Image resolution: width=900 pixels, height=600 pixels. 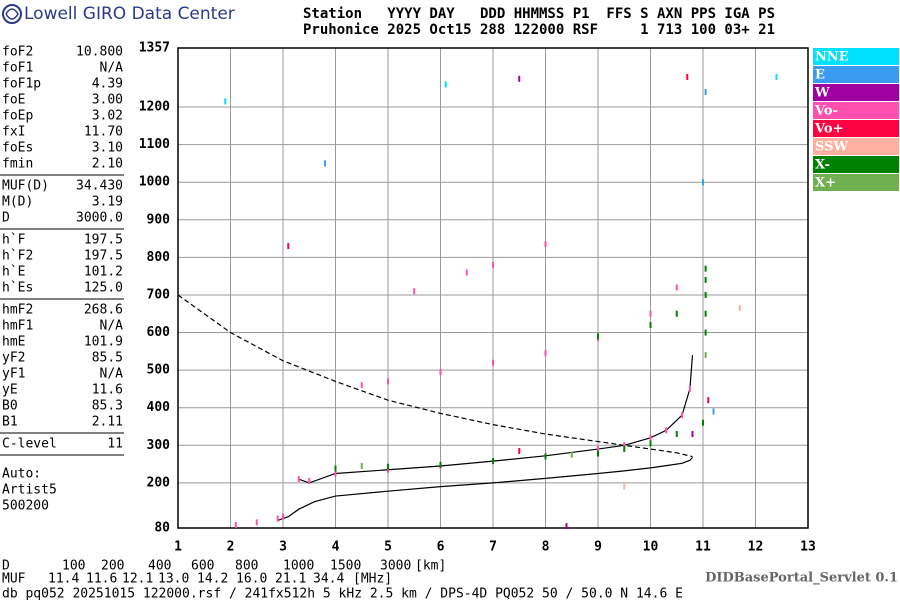 I want to click on x-tick-label: 11, so click(x=703, y=547).